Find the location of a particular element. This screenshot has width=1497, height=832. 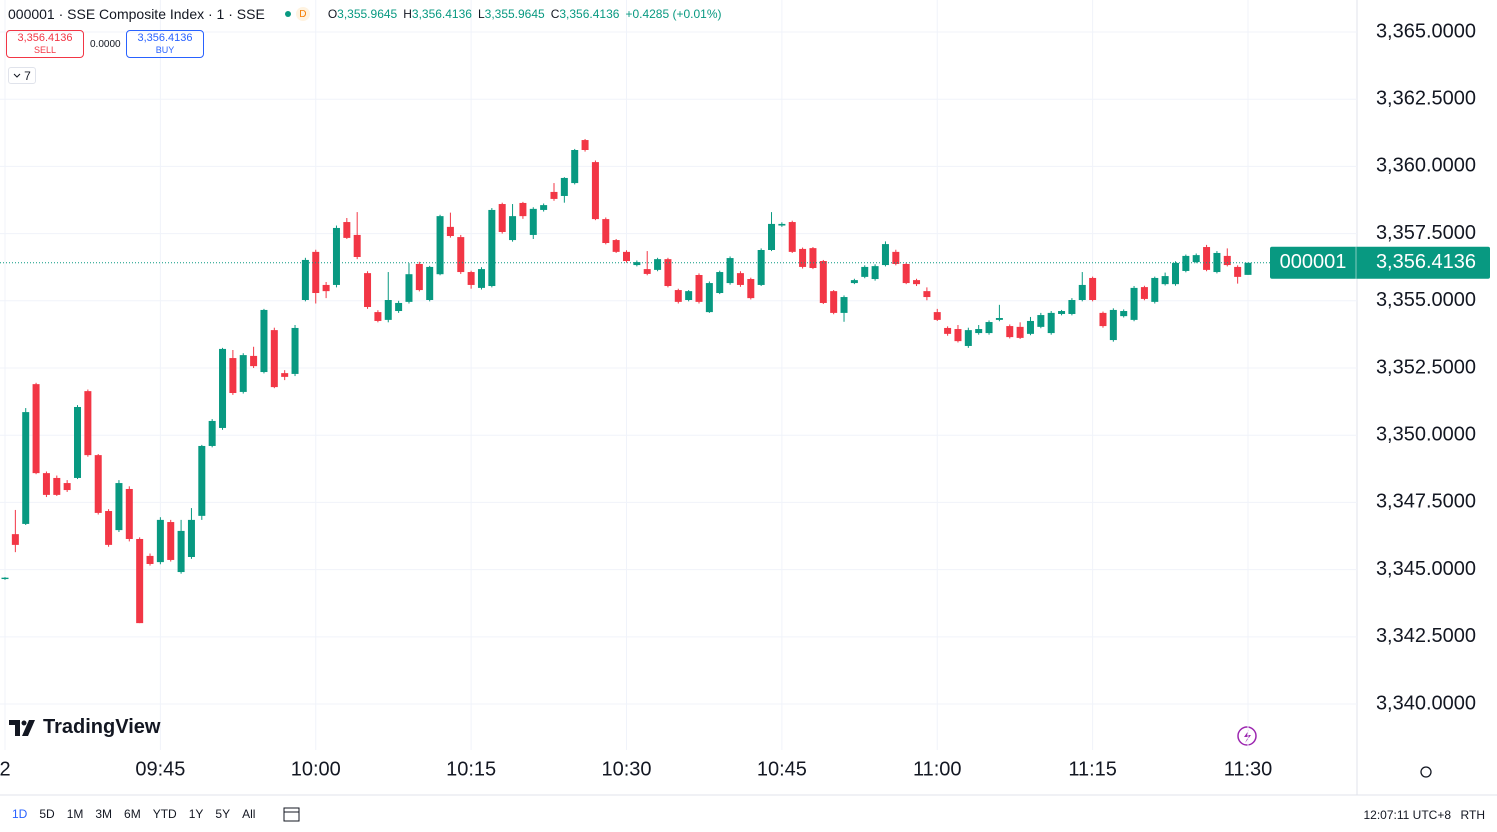

date-range-icon is located at coordinates (292, 814).